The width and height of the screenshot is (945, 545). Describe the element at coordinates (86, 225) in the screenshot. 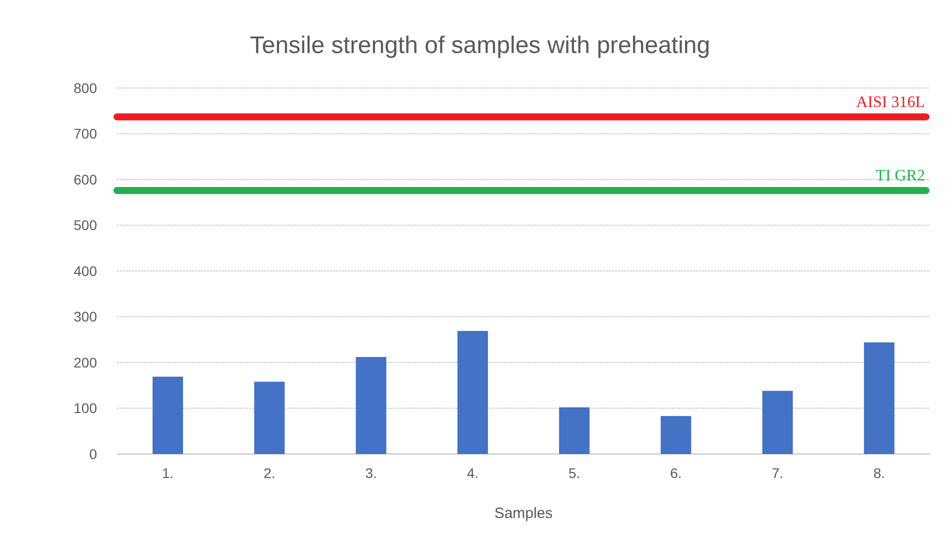

I see `y-tick-label: 500` at that location.